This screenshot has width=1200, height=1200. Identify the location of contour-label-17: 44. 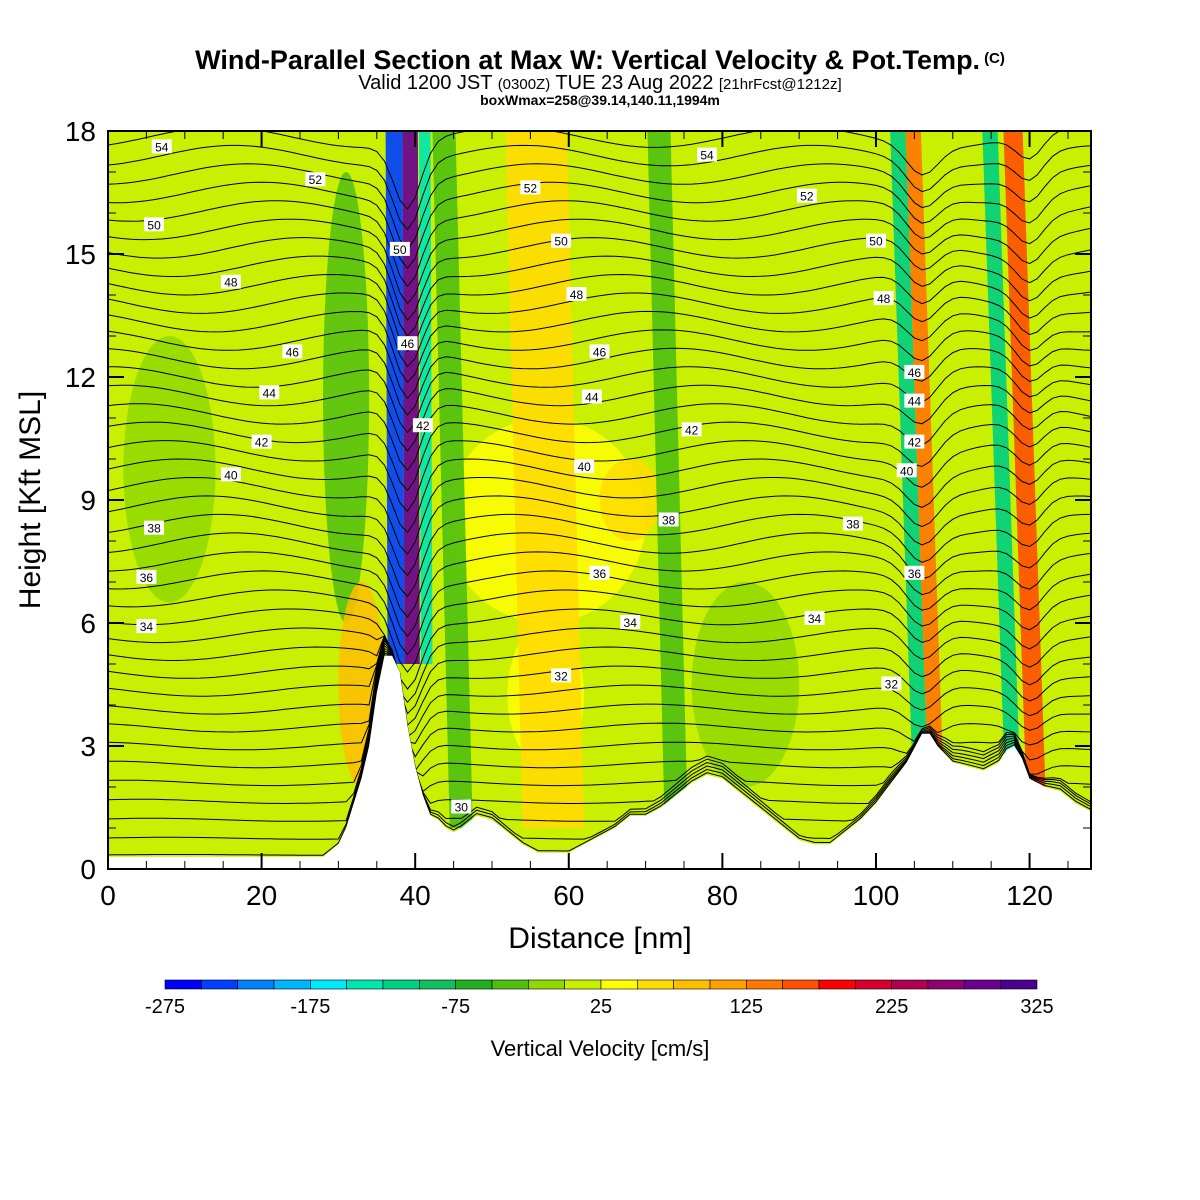
(591, 397).